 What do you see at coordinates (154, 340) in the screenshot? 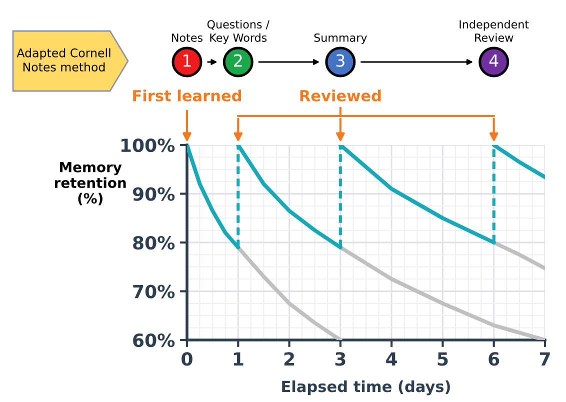
I see `y-tick-label: 60%` at bounding box center [154, 340].